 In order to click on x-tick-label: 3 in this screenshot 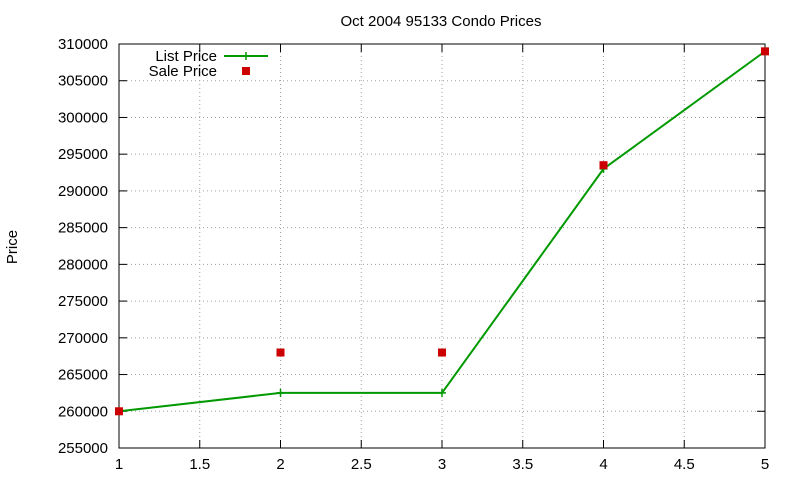, I will do `click(442, 464)`.